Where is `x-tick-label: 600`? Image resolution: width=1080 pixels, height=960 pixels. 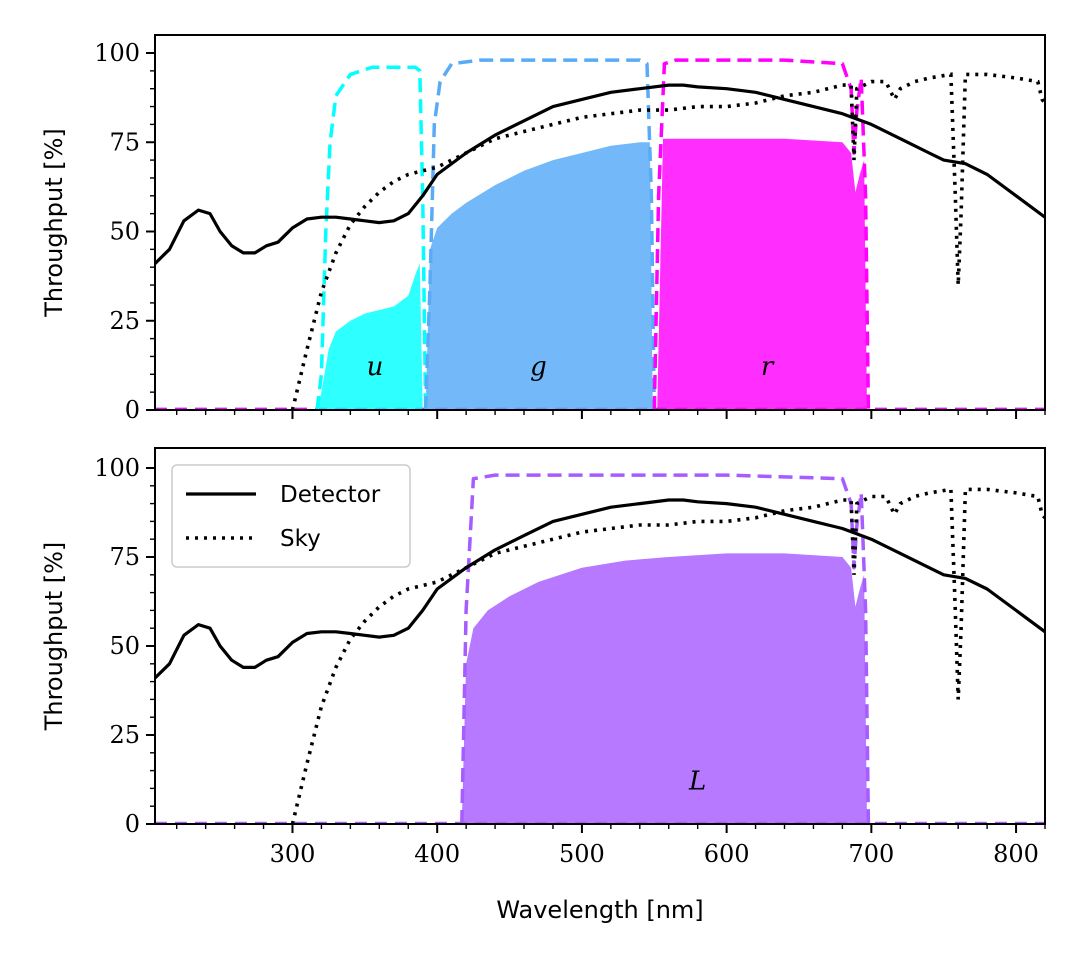 x-tick-label: 600 is located at coordinates (727, 854).